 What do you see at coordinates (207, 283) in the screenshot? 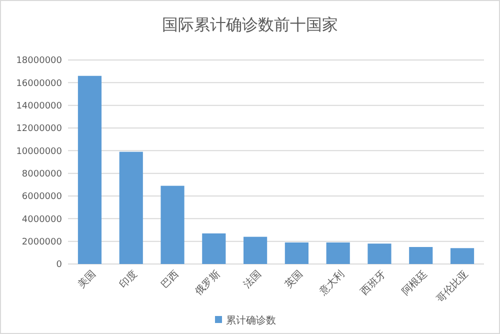
I see `x-tick-label: 俄罗斯` at bounding box center [207, 283].